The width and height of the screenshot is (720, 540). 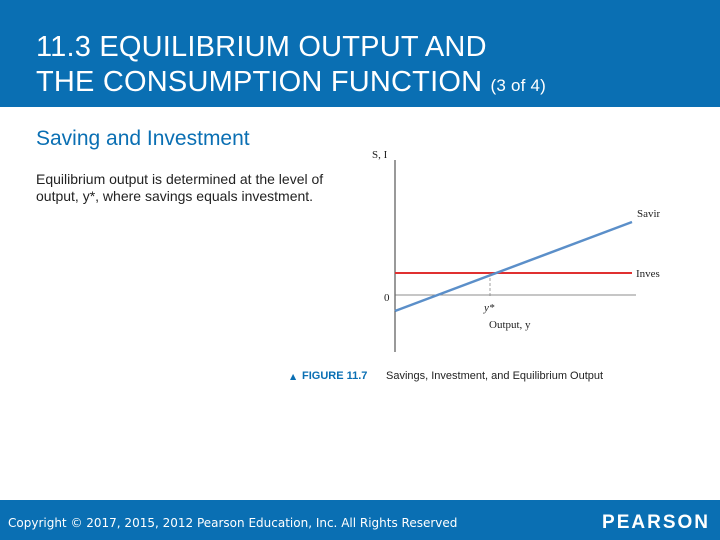 I want to click on figure-marker-icon: ▲, so click(x=293, y=376).